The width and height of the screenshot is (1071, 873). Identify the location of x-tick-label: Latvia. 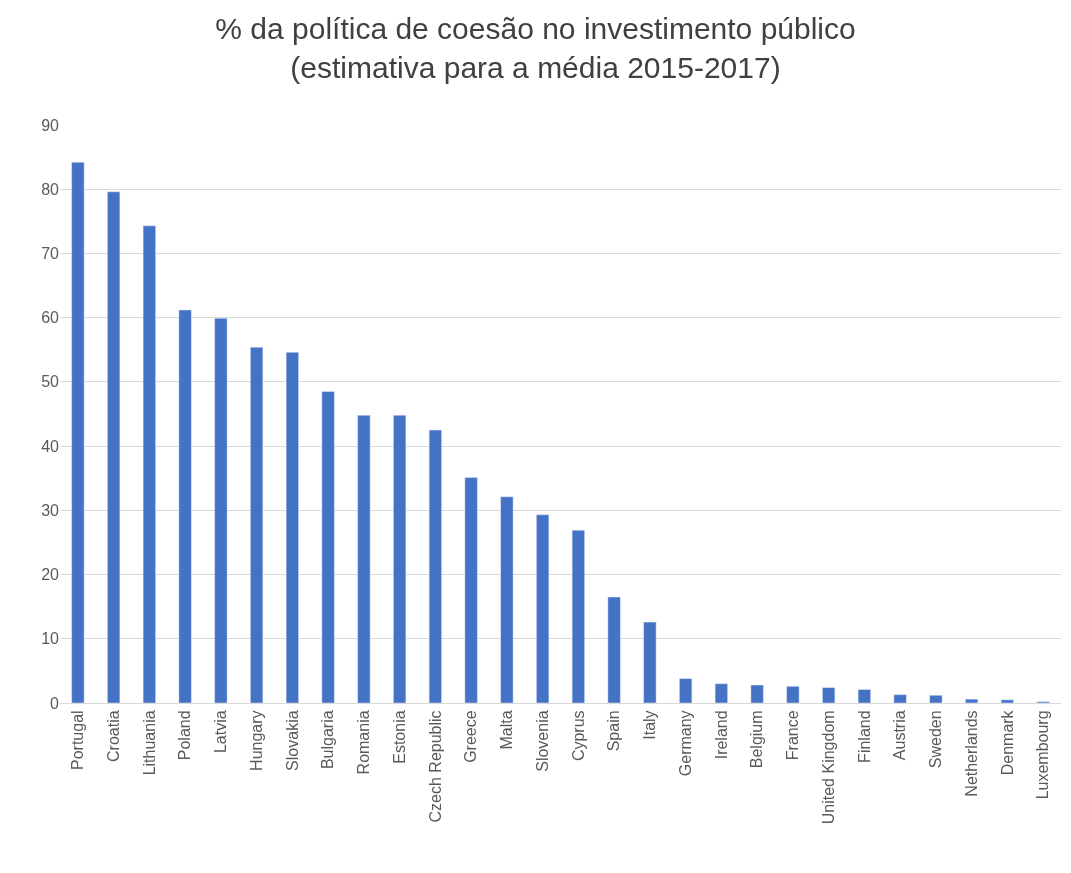
(221, 732).